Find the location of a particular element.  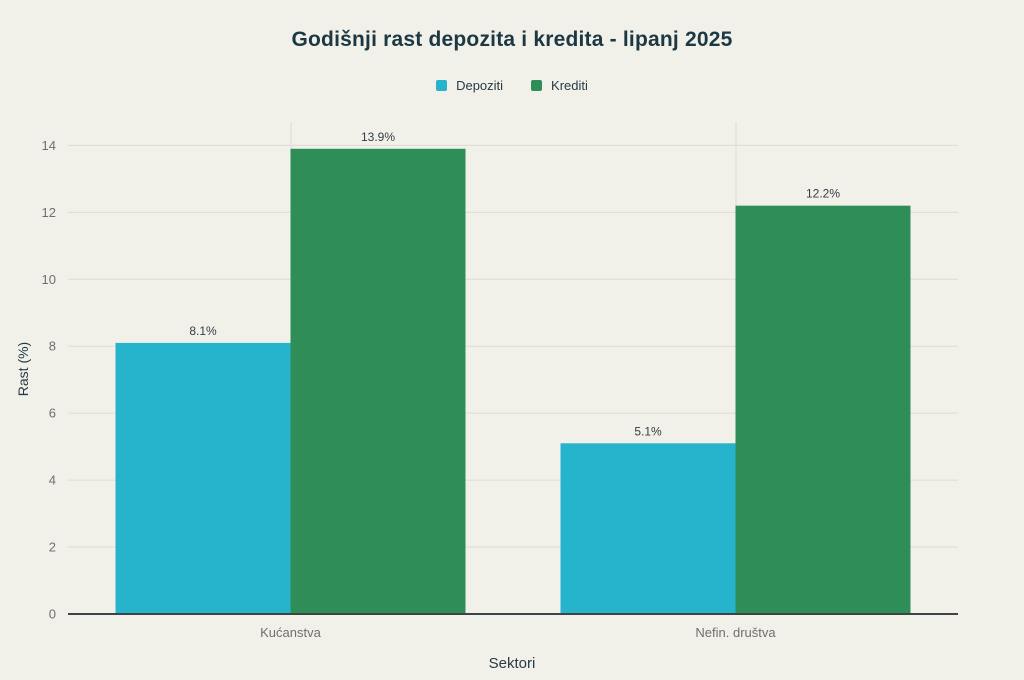

y-tick-label: 8 is located at coordinates (52, 346).